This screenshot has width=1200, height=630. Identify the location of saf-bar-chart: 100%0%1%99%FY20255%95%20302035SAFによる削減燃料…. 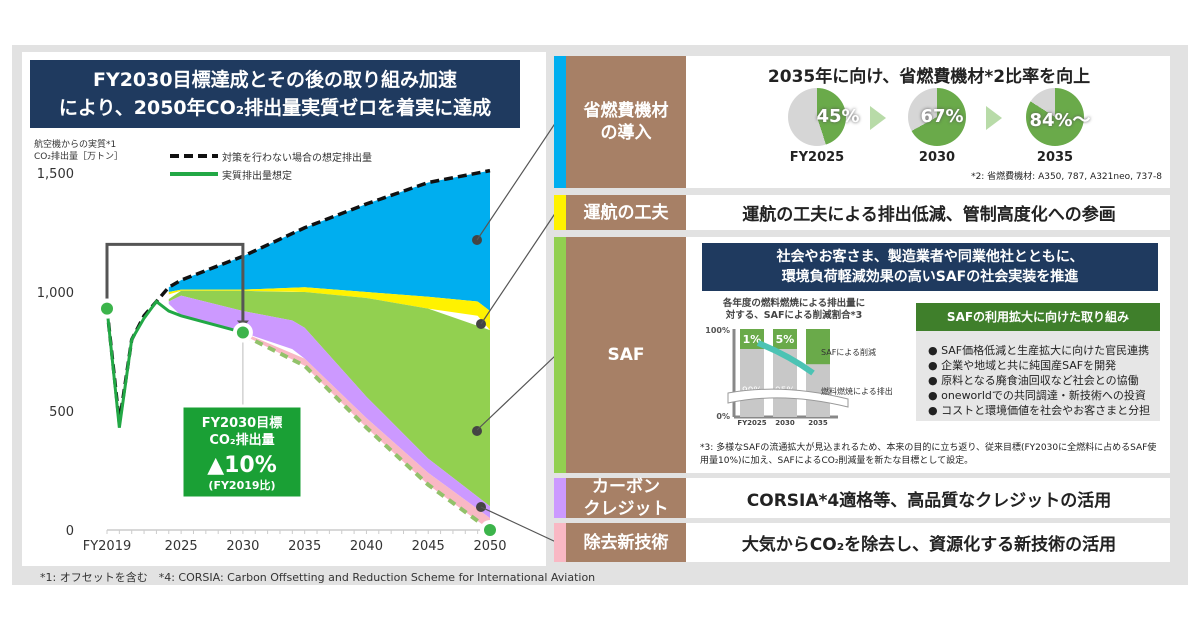
(799, 375).